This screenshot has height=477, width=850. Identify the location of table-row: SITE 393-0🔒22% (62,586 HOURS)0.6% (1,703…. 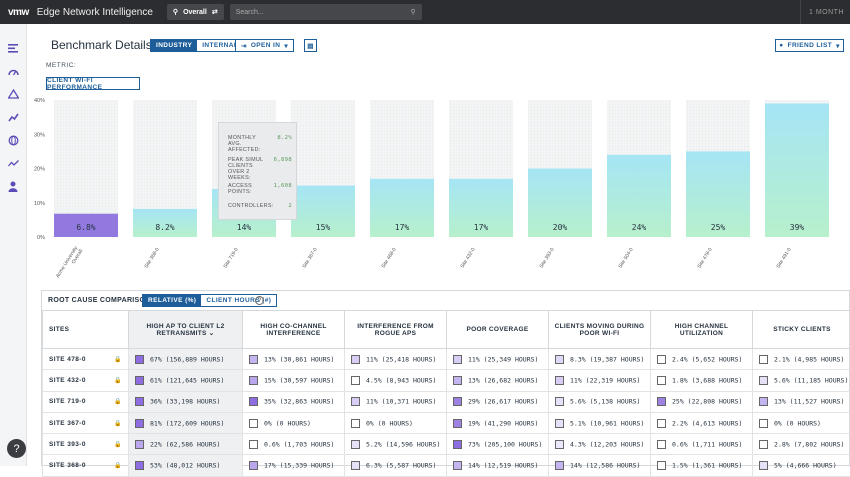
(446, 444).